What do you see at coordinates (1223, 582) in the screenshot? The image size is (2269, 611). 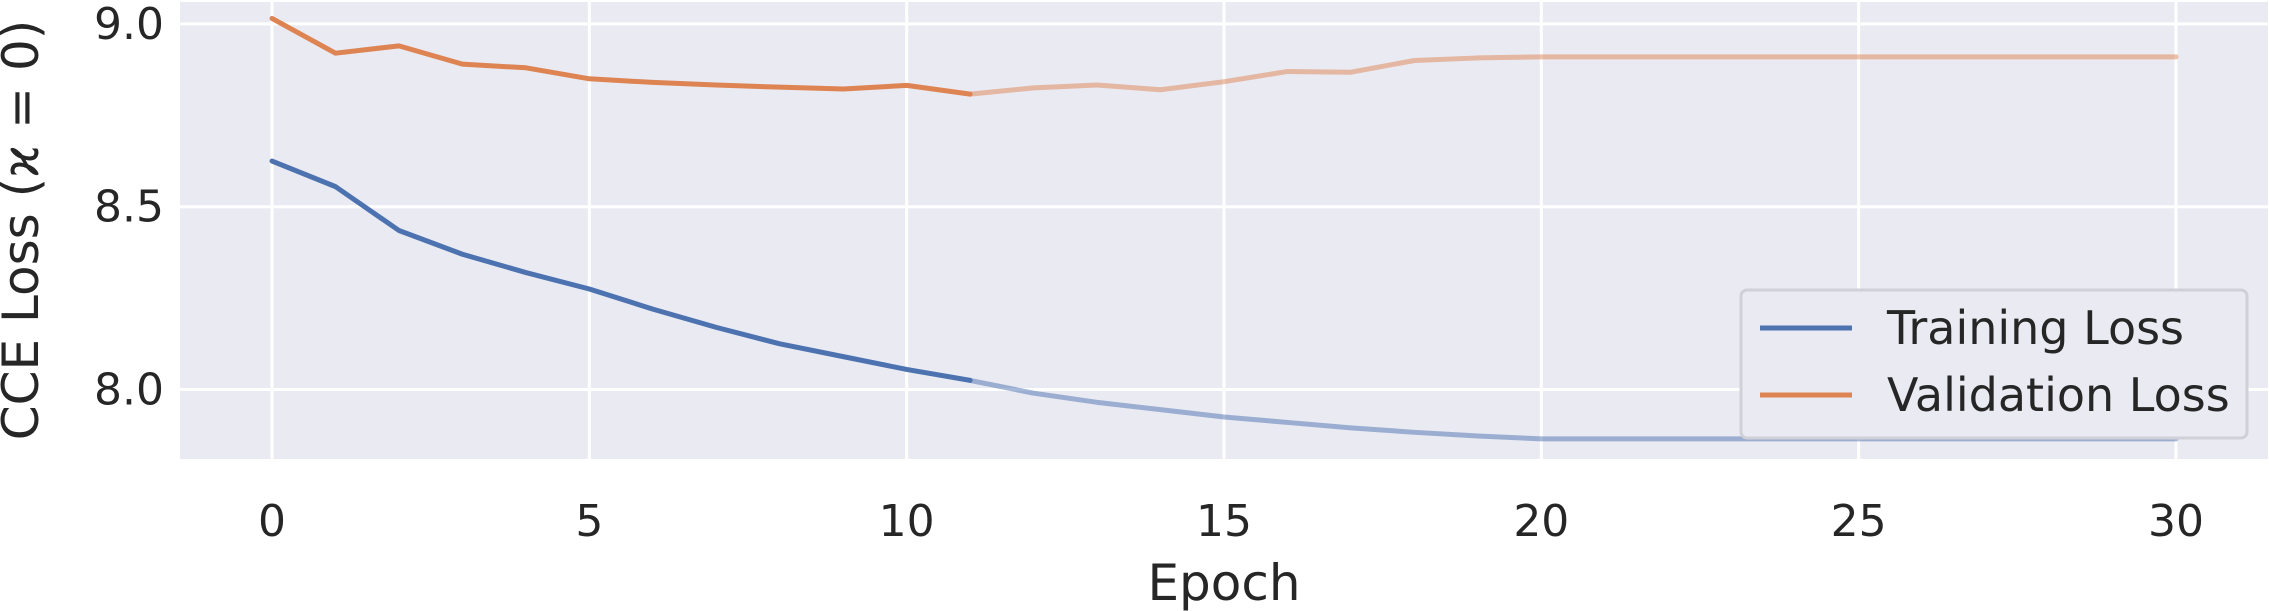 I see `x-axis-label: Epoch` at bounding box center [1223, 582].